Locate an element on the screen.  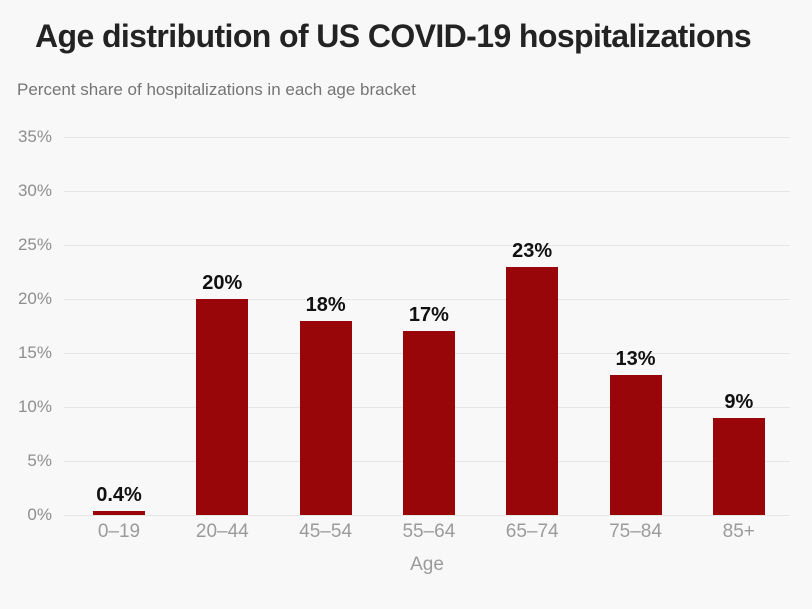
bar-value-label: 9% is located at coordinates (739, 401).